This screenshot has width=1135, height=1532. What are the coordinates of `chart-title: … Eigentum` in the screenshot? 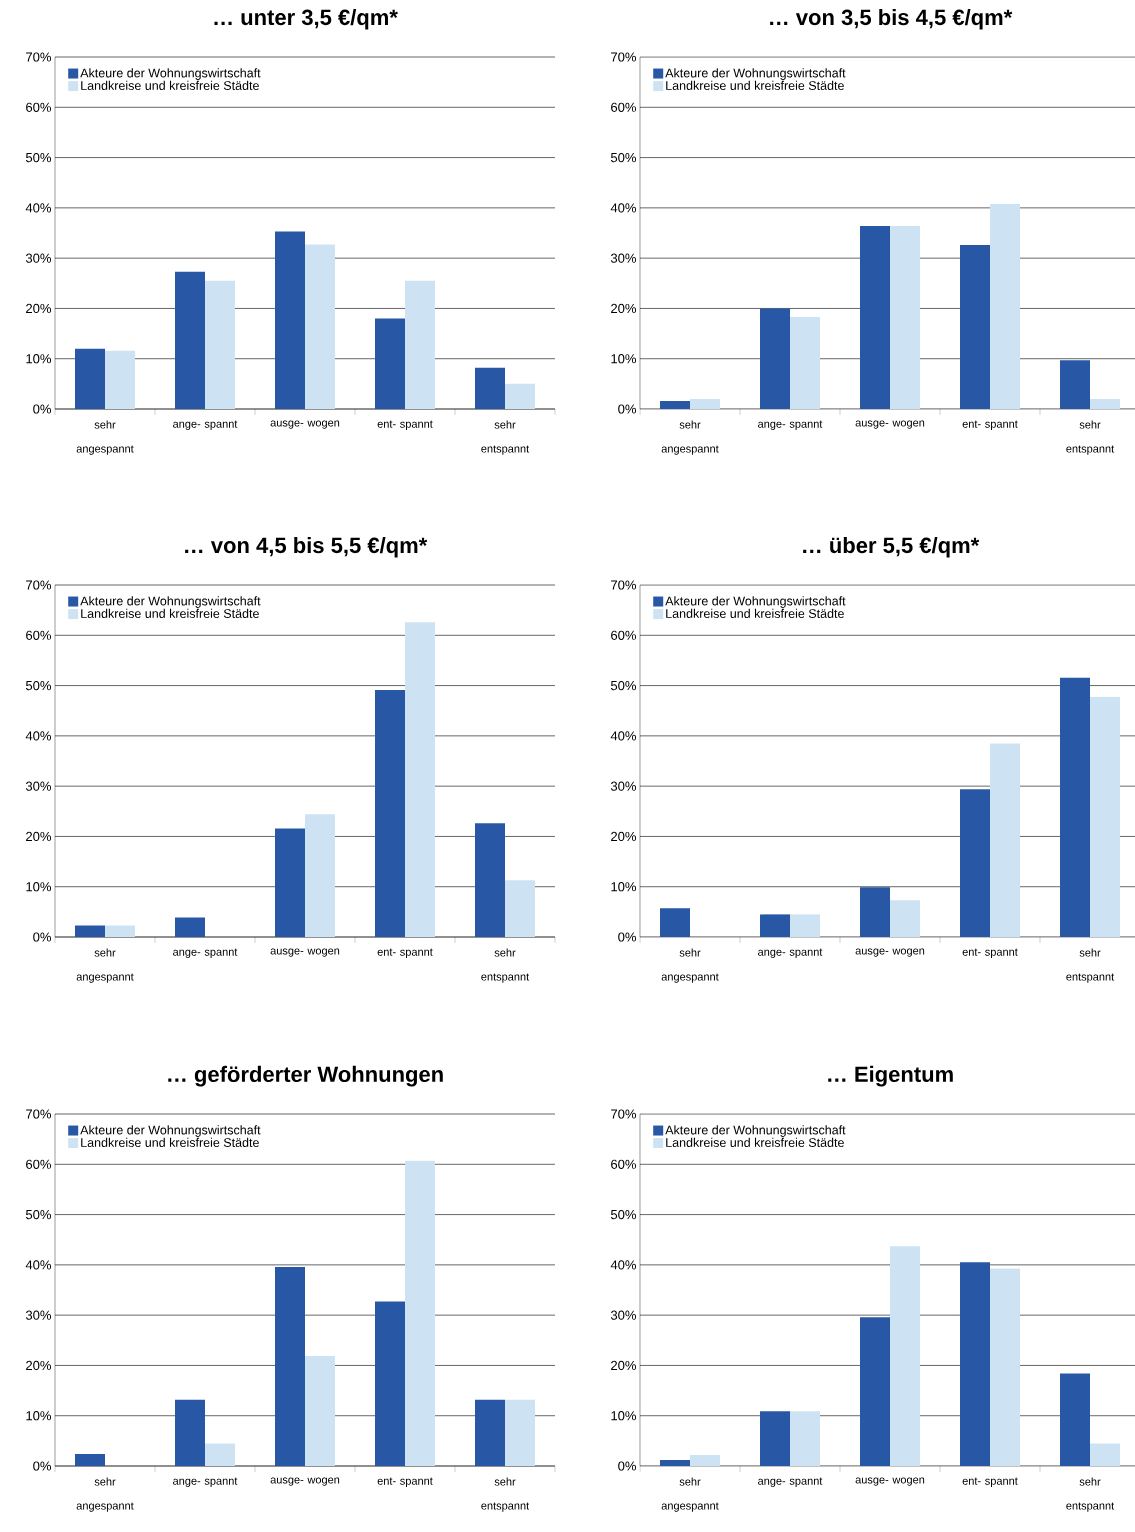 It's located at (890, 1076).